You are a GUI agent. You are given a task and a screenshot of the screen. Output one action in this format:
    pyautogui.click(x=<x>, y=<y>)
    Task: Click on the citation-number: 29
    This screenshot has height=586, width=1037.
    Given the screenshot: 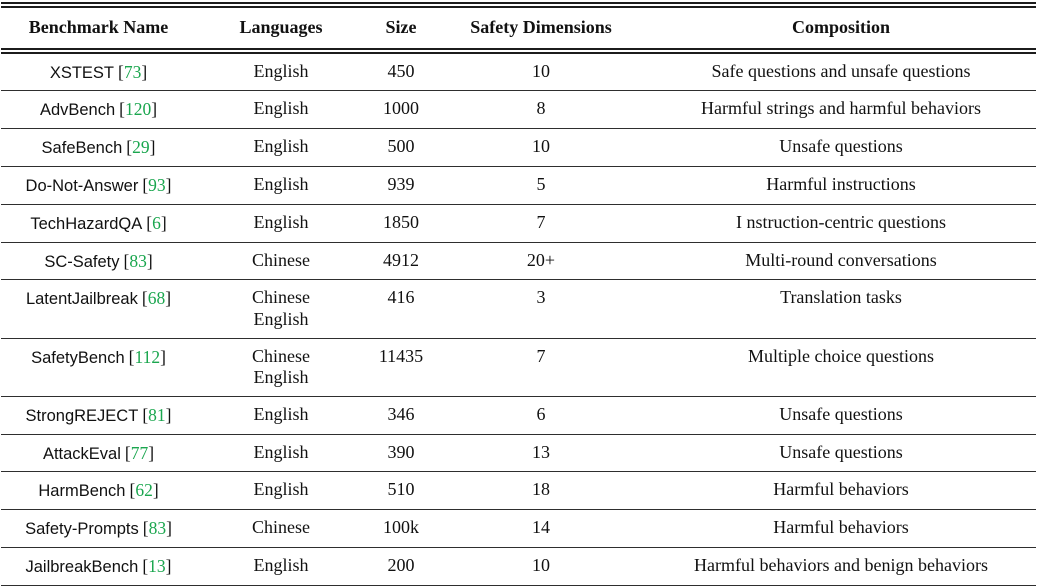 What is the action you would take?
    pyautogui.click(x=141, y=147)
    